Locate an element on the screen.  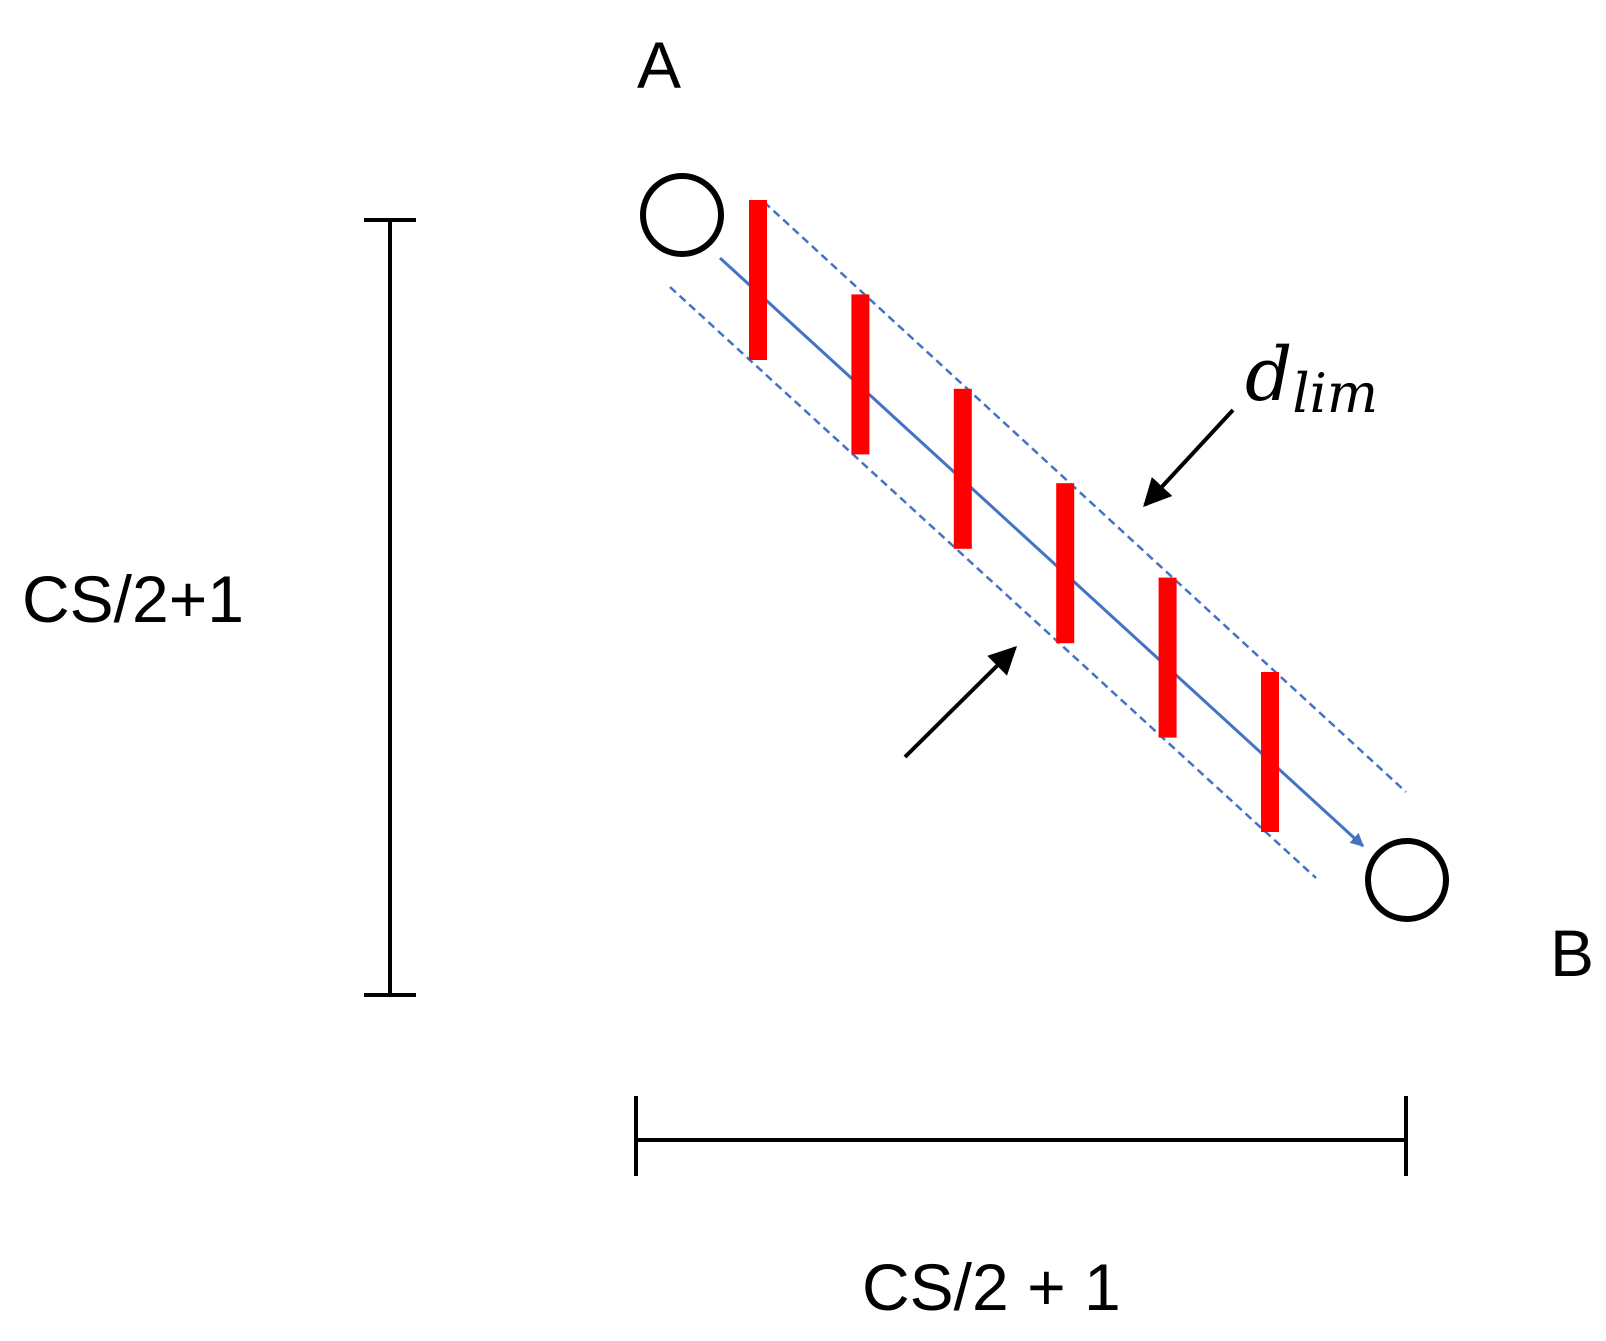
point-b-label: B is located at coordinates (1572, 953).